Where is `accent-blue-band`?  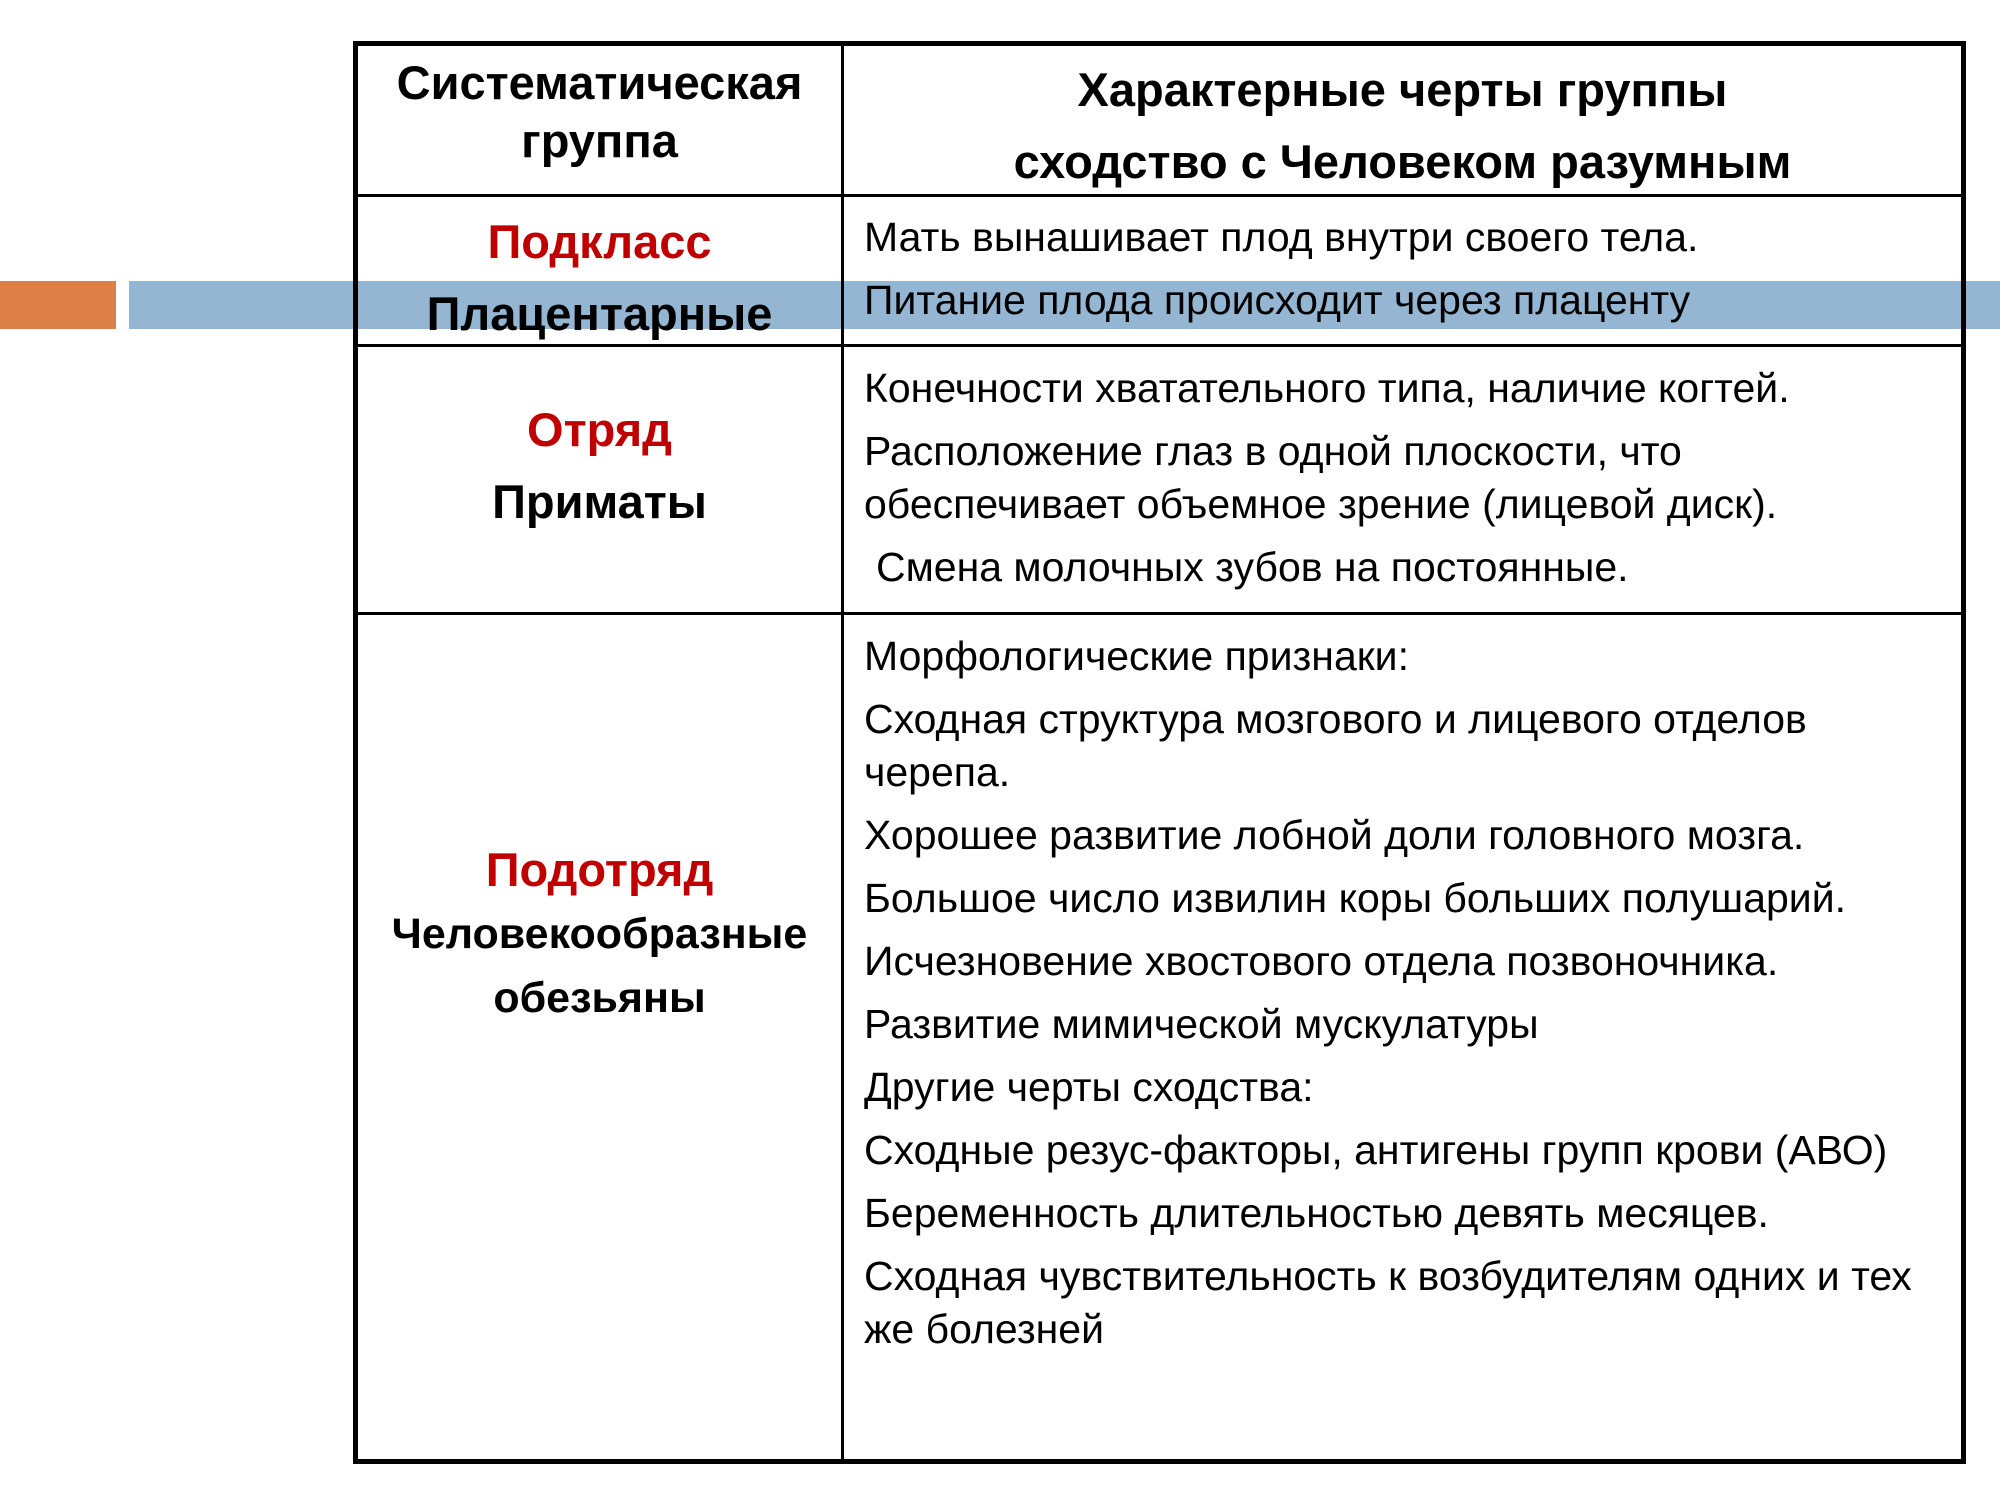 accent-blue-band is located at coordinates (1064, 305).